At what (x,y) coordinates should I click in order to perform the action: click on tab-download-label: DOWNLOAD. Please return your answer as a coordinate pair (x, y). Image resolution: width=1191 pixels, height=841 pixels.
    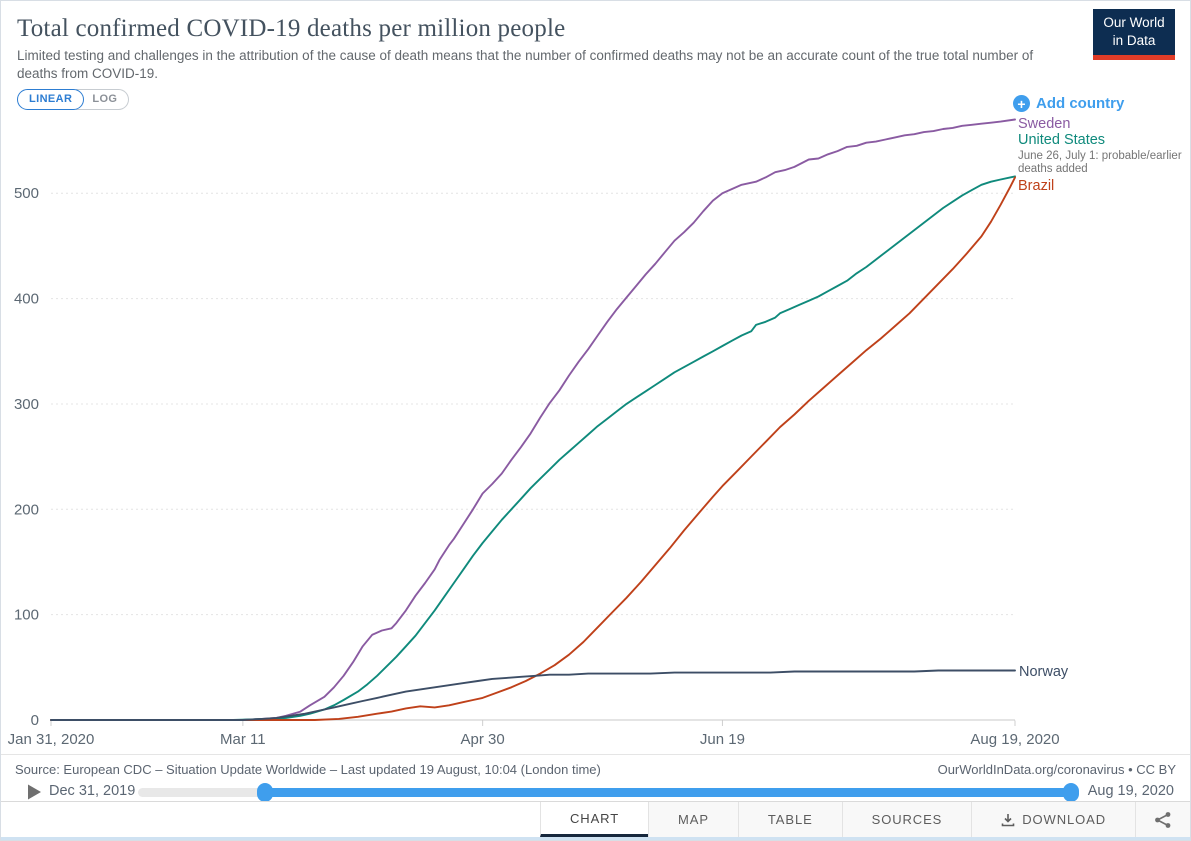
    Looking at the image, I should click on (1064, 819).